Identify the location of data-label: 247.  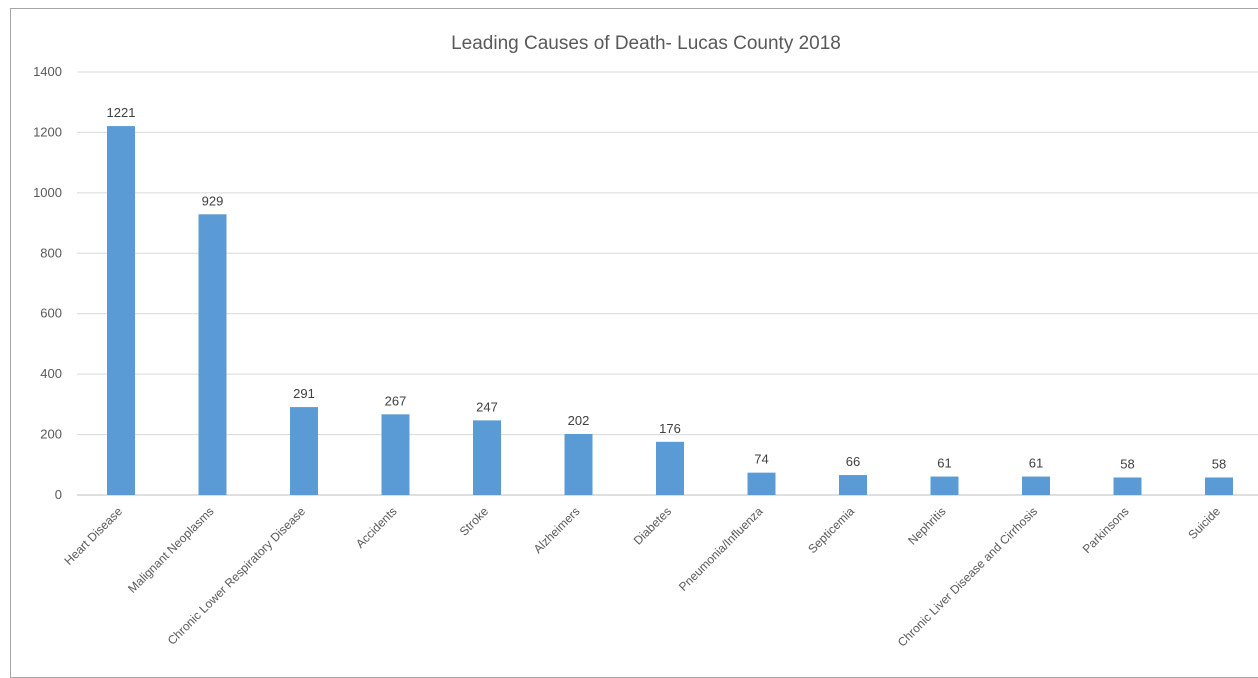
(487, 406).